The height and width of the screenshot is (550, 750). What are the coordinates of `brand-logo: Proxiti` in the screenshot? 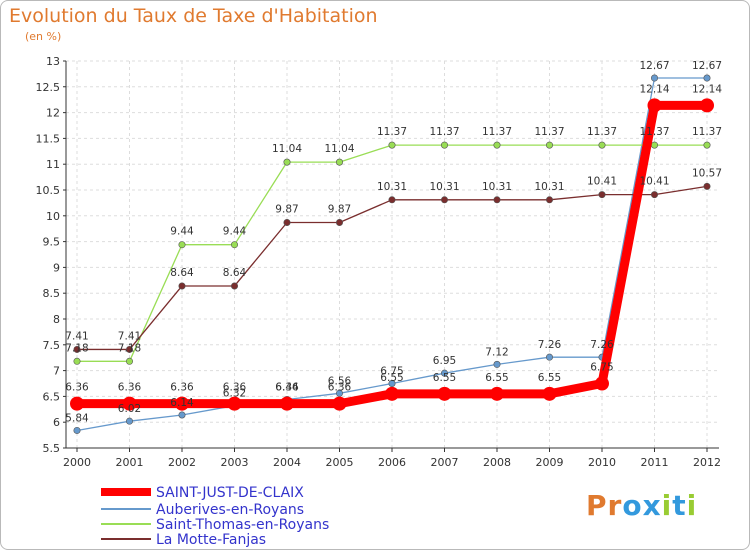 It's located at (641, 505).